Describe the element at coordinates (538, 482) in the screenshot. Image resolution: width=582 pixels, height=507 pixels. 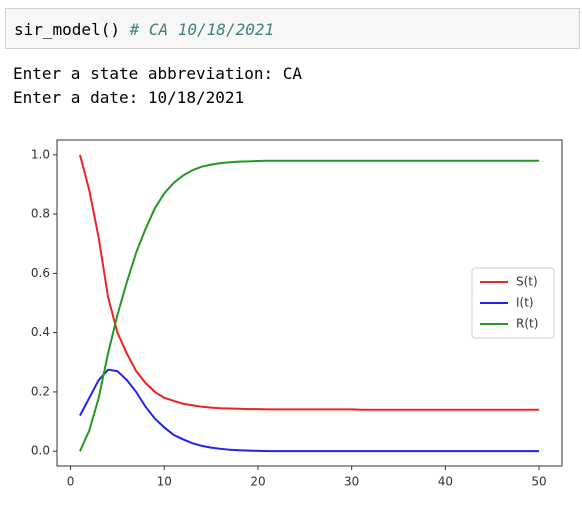
I see `x-tick-label: 50` at that location.